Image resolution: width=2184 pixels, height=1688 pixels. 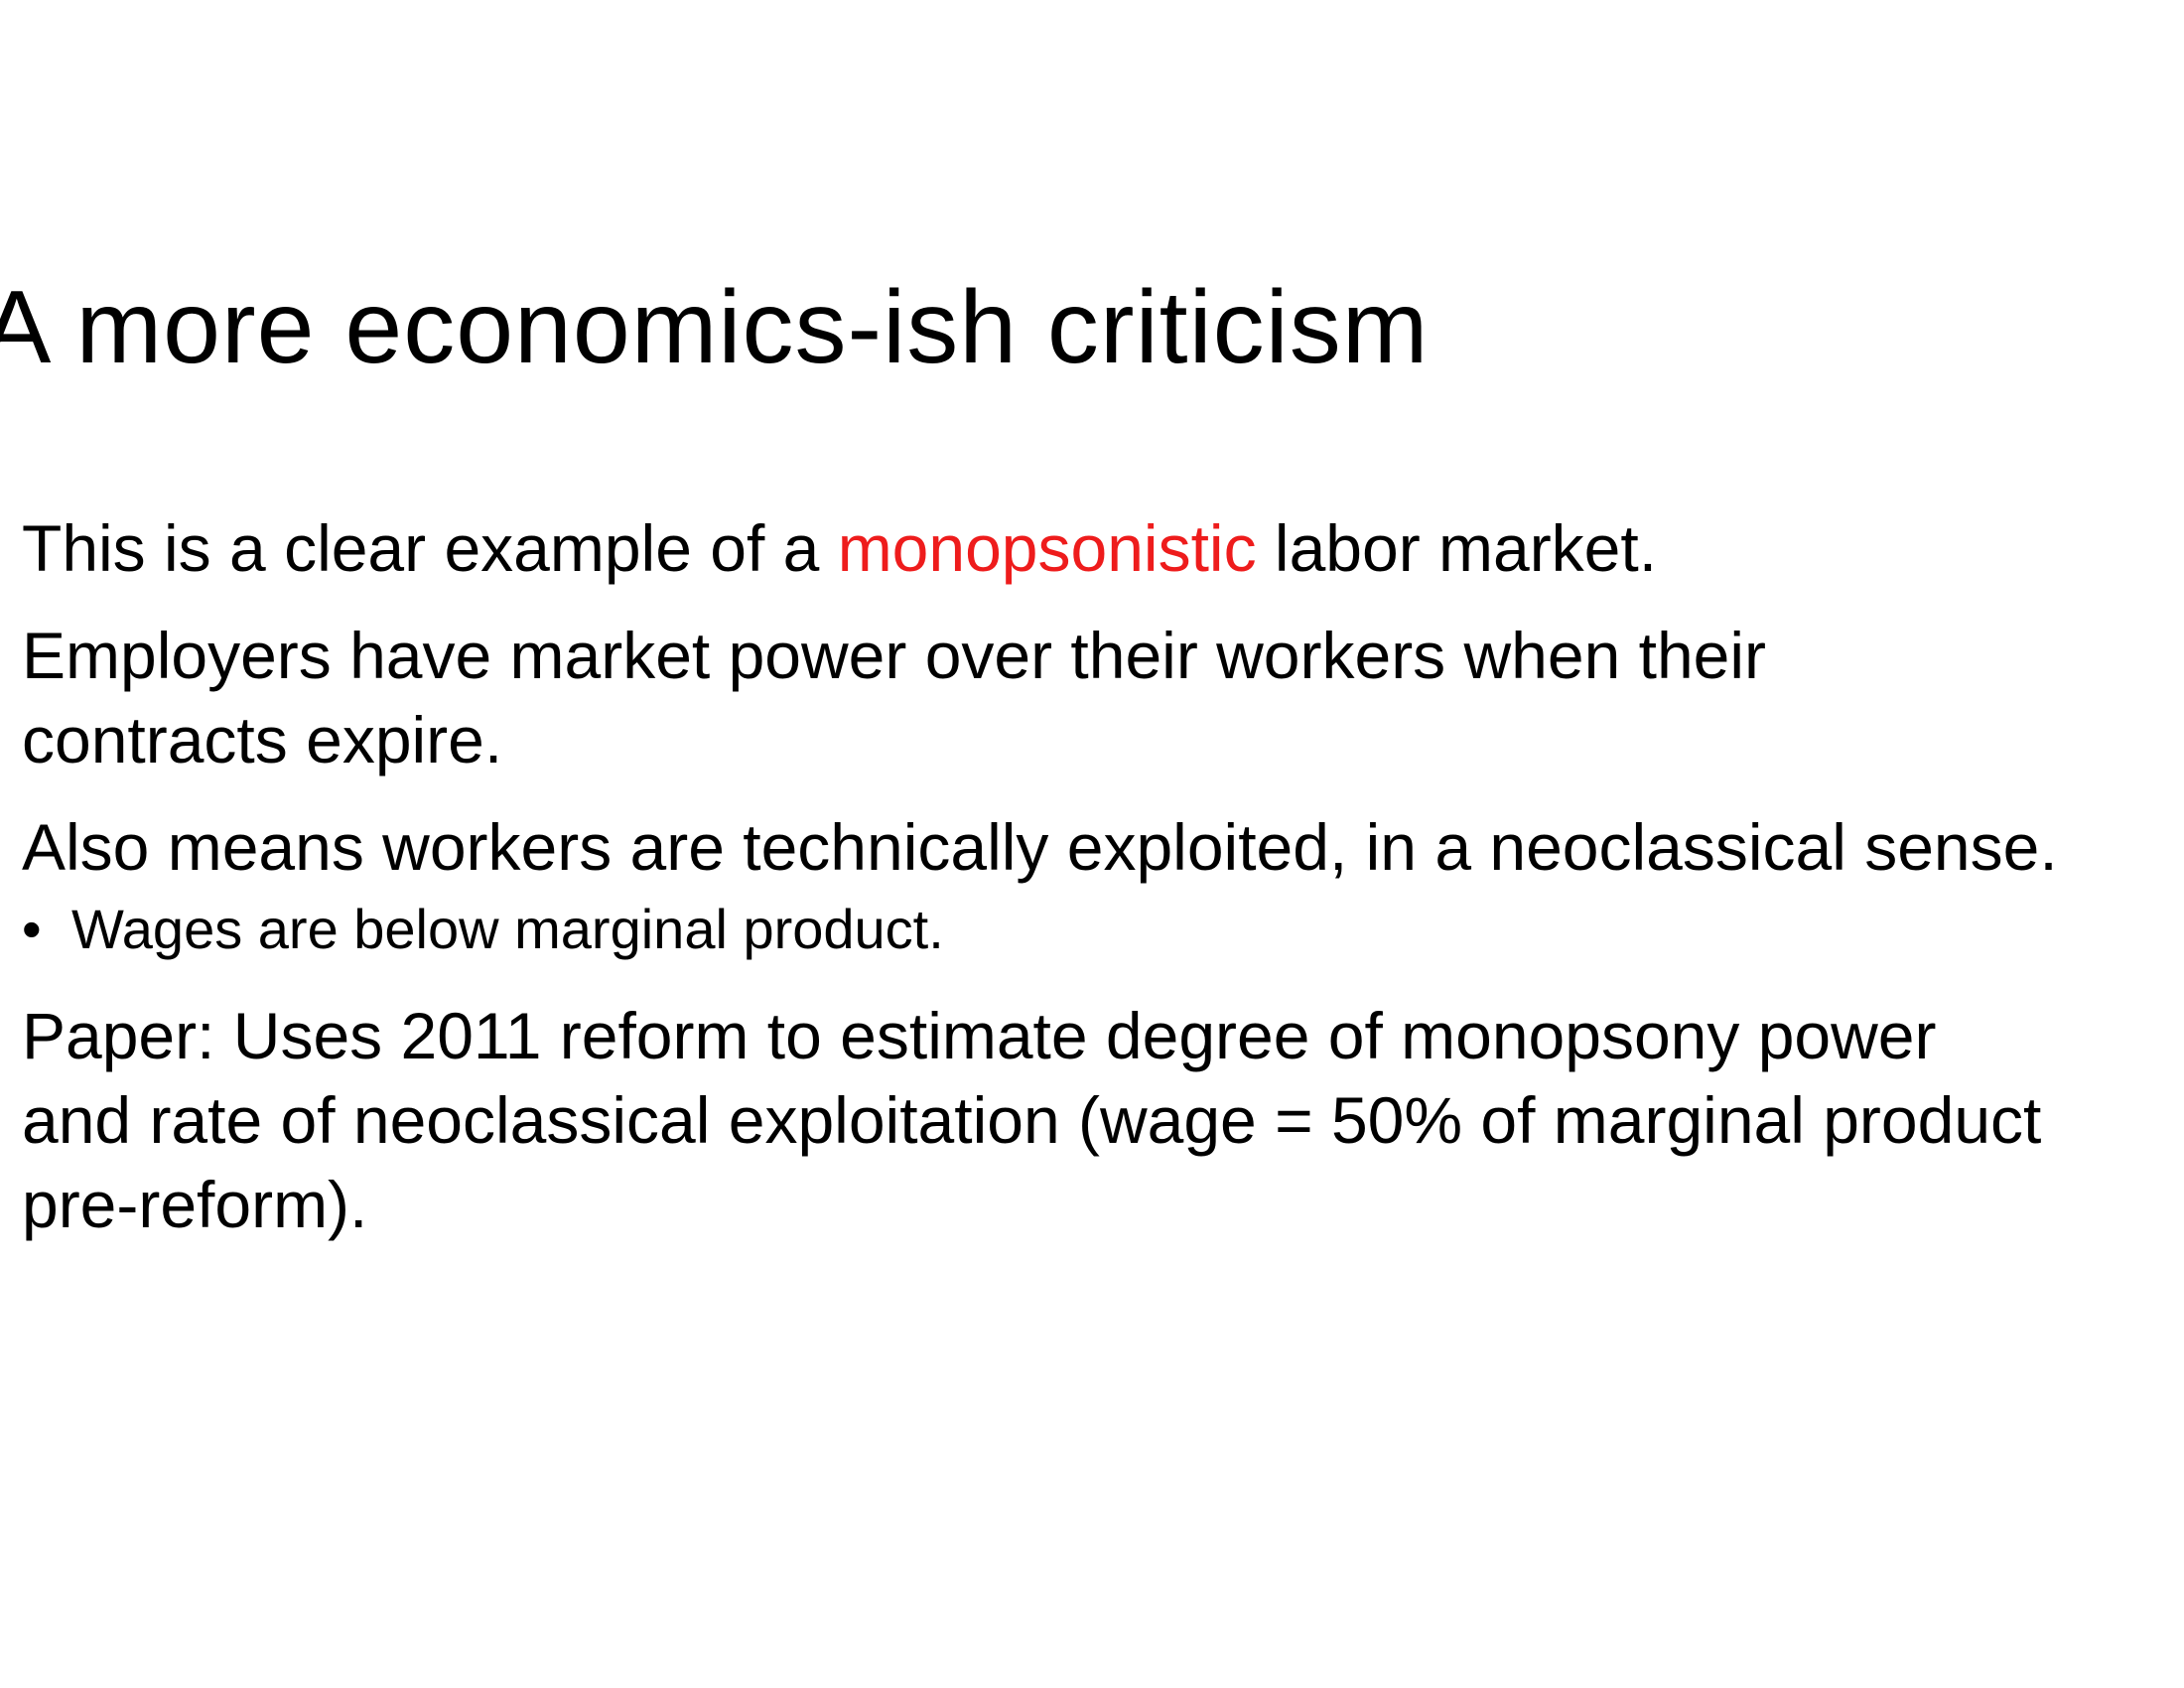 What do you see at coordinates (430, 548) in the screenshot?
I see `paragraph-text: This is a clear example of a` at bounding box center [430, 548].